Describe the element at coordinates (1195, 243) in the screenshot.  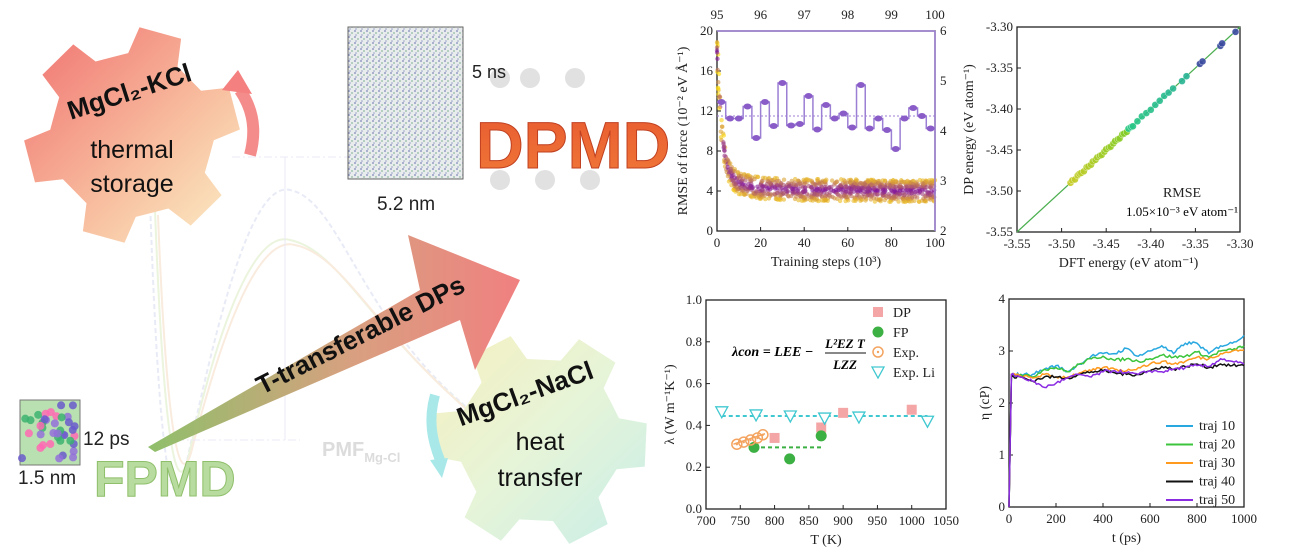
I see `x-tick-label: -3.35` at that location.